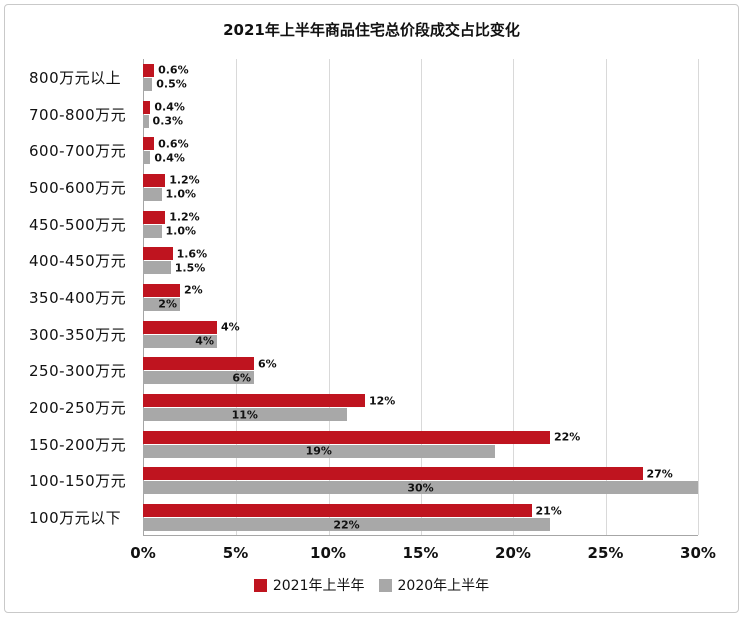 The width and height of the screenshot is (743, 617). I want to click on category-label: 100-150万元, so click(78, 481).